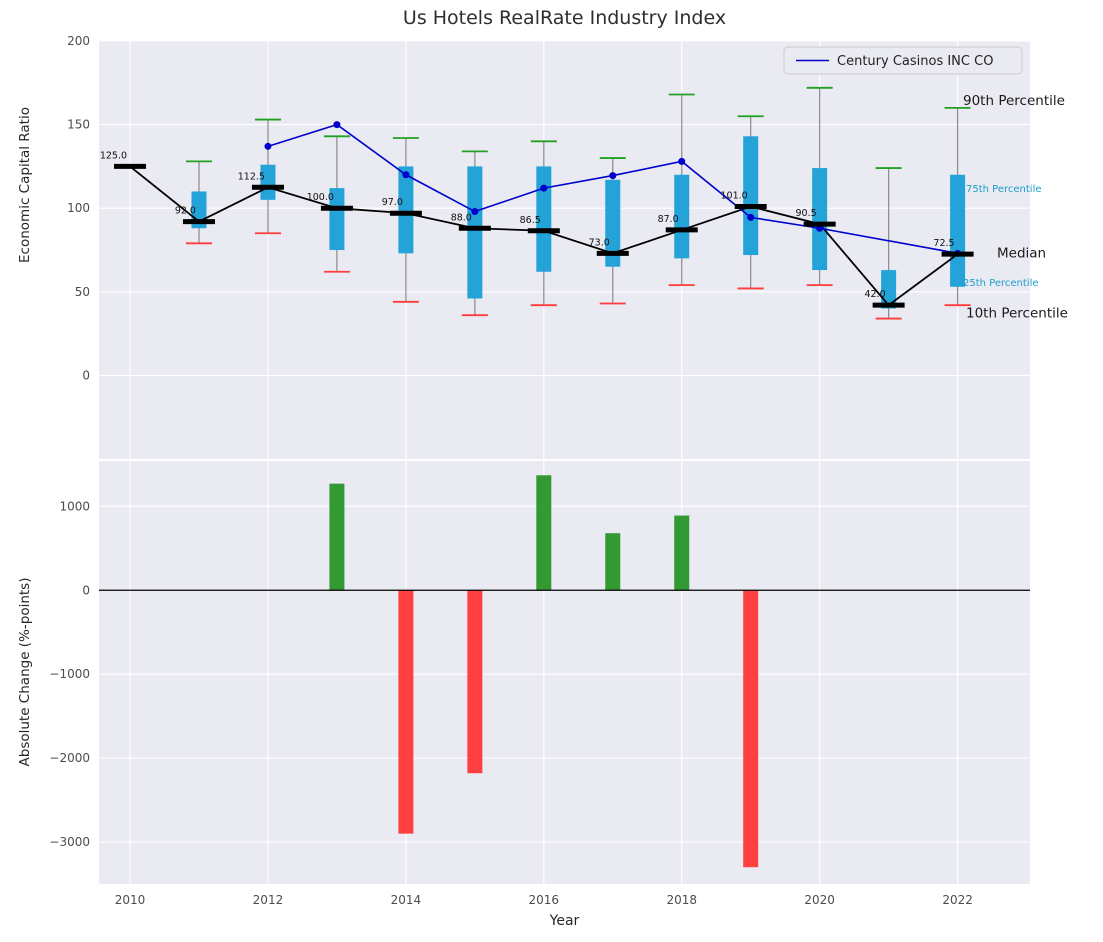 The image size is (1103, 942). What do you see at coordinates (820, 219) in the screenshot?
I see `iqr-box-2020` at bounding box center [820, 219].